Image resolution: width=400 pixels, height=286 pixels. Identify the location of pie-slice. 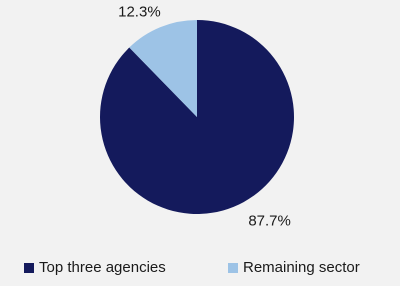
(163, 68).